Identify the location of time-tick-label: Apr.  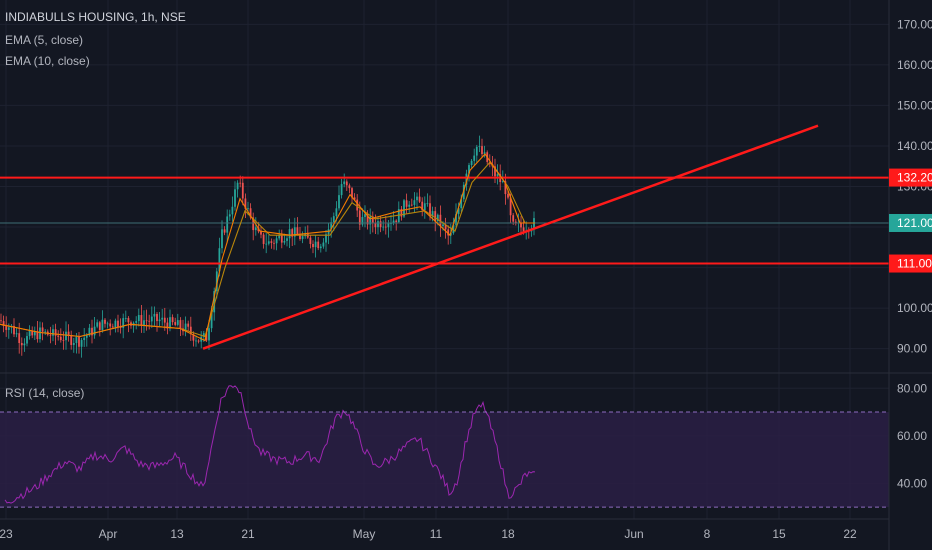
(108, 534).